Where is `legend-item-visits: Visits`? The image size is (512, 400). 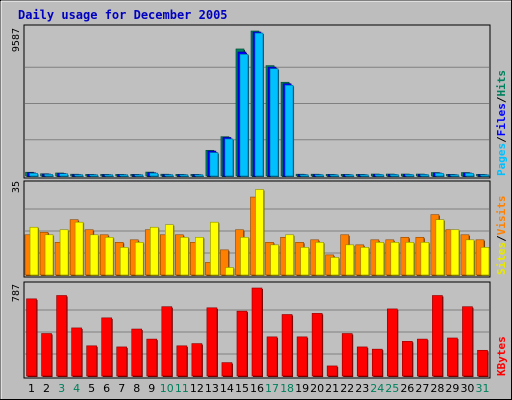
legend-item-visits: Visits is located at coordinates (501, 216).